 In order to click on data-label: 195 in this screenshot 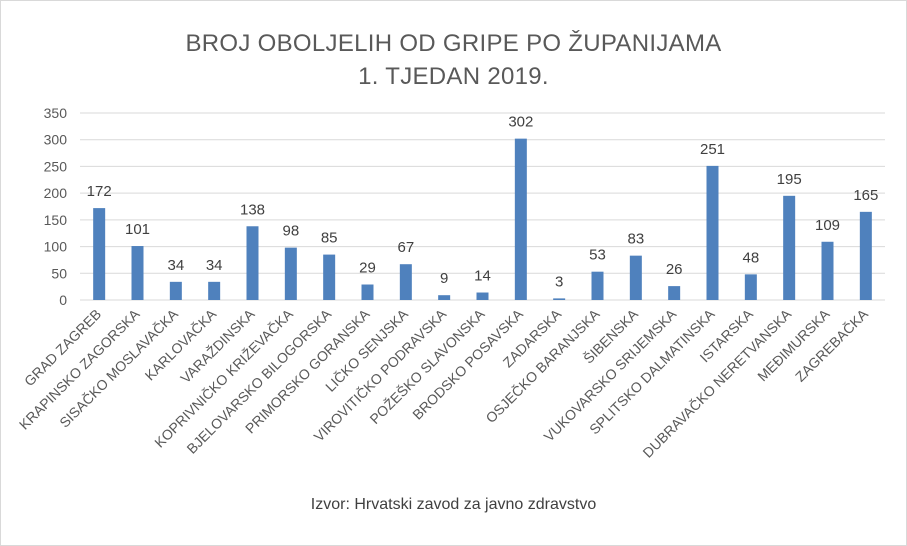, I will do `click(789, 179)`.